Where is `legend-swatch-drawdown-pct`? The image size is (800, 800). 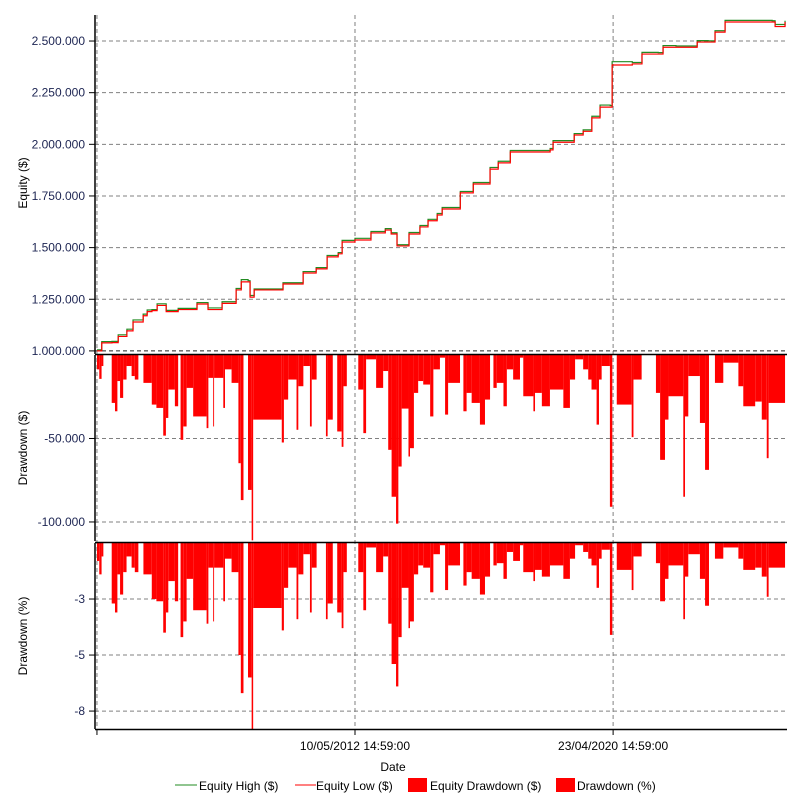
legend-swatch-drawdown-pct is located at coordinates (565, 785).